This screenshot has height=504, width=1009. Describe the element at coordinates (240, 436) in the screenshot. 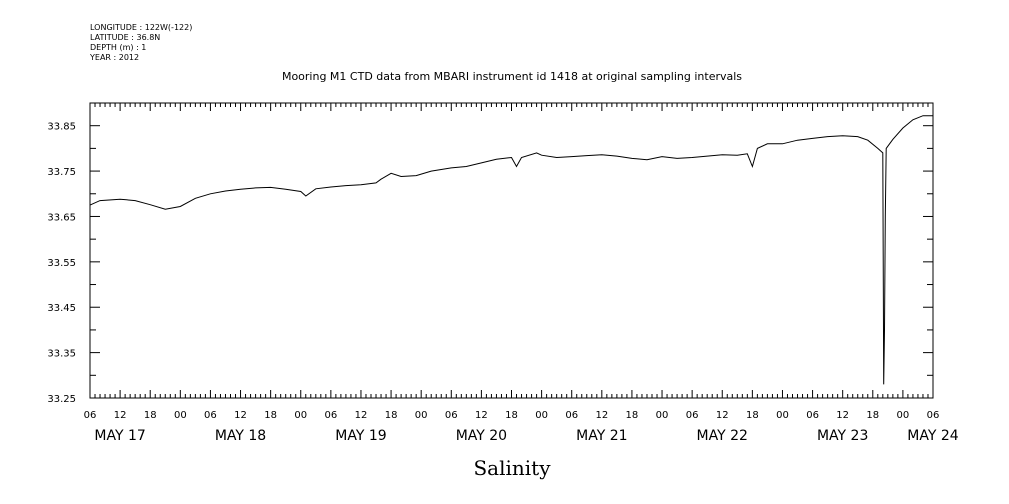

I see `x-day-label: MAY 18` at that location.